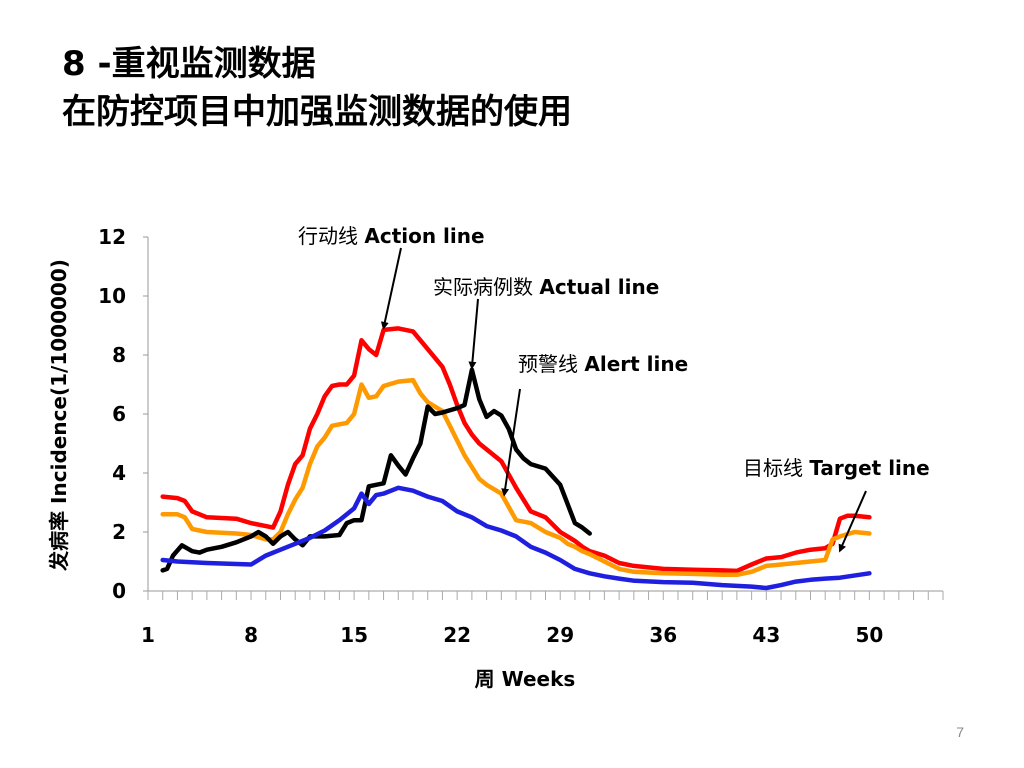 This screenshot has width=1024, height=768. Describe the element at coordinates (599, 287) in the screenshot. I see `annotation-label-en: Actual line` at that location.